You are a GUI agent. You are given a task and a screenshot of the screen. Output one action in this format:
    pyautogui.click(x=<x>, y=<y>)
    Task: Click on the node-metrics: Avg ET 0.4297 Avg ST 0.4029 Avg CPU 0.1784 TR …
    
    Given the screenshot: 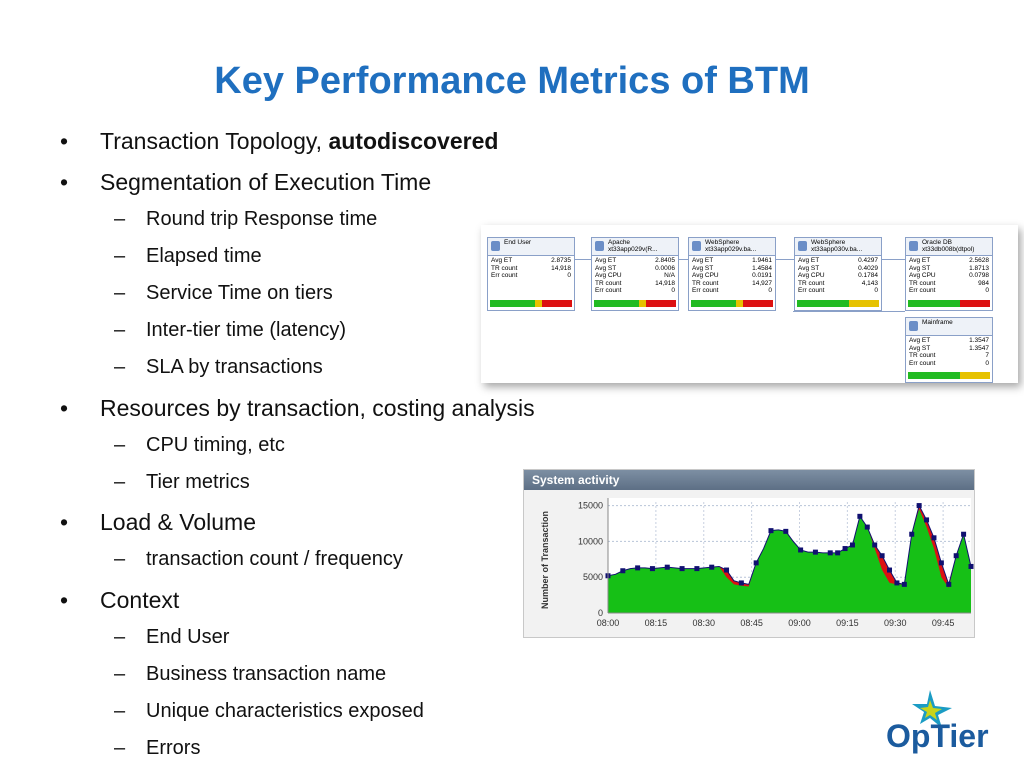 What is the action you would take?
    pyautogui.click(x=838, y=276)
    